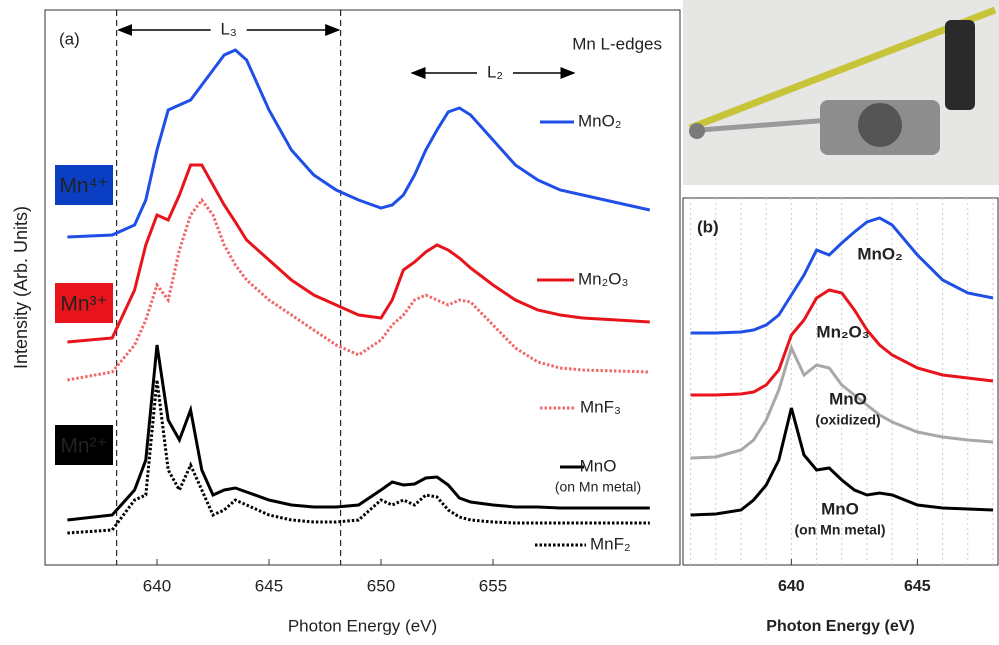  Describe the element at coordinates (69, 38) in the screenshot. I see `panel-label: (a)` at that location.